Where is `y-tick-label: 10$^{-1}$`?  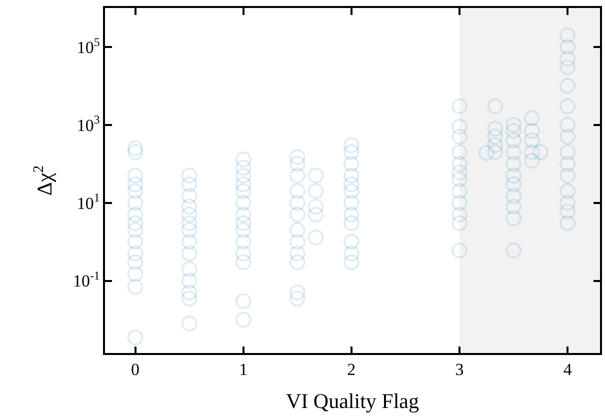 y-tick-label: 10$^{-1}$ is located at coordinates (86, 279).